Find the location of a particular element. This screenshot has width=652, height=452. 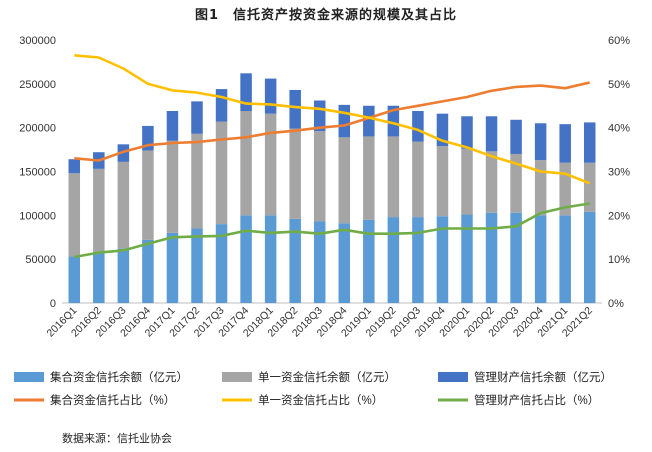

y-left-tick-label: 200000 is located at coordinates (37, 129).